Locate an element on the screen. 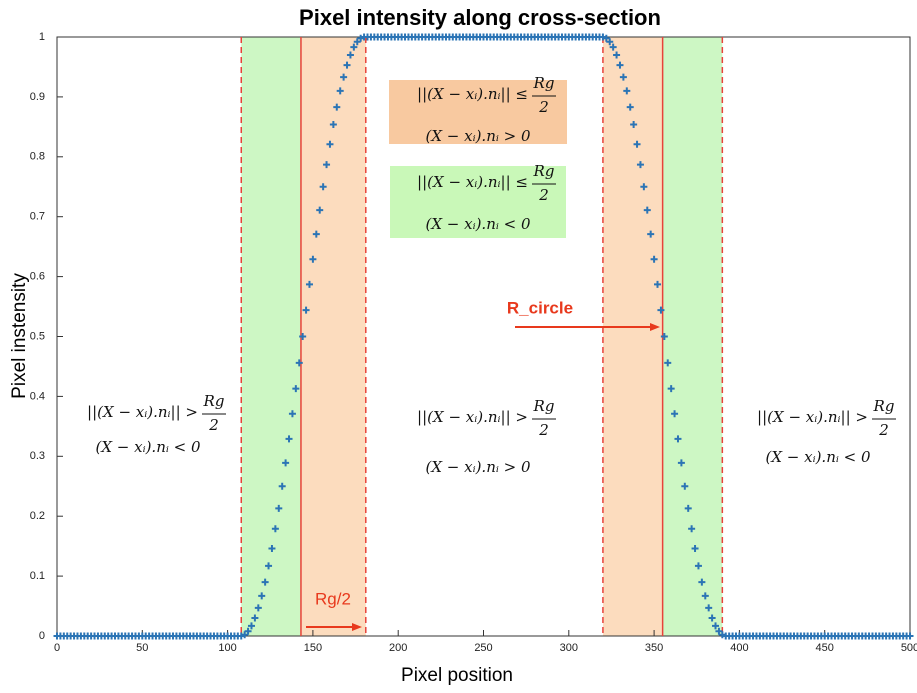 This screenshot has width=917, height=693. x-tick-label: 350 is located at coordinates (654, 648).